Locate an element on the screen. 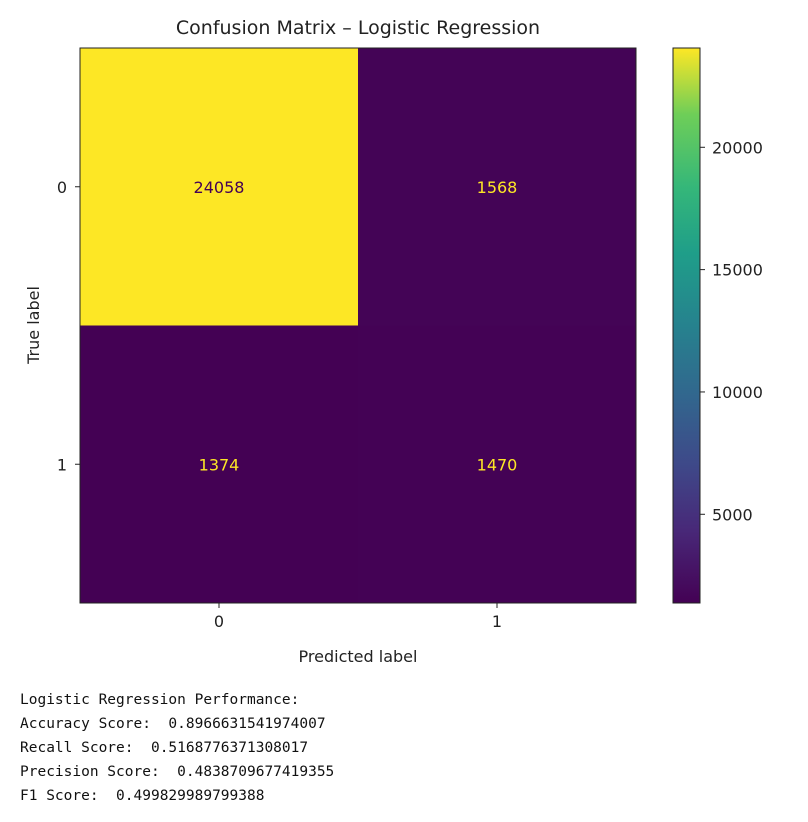 The width and height of the screenshot is (808, 822). x-tick-label: 1 is located at coordinates (497, 621).